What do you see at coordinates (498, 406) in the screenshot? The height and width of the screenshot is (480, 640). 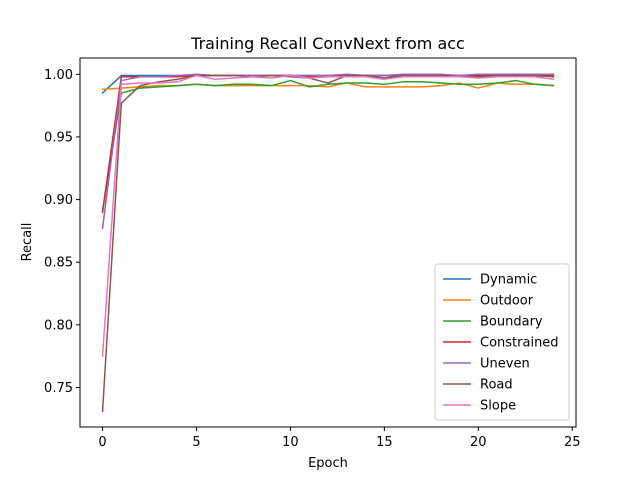 I see `legend-label: Slope` at bounding box center [498, 406].